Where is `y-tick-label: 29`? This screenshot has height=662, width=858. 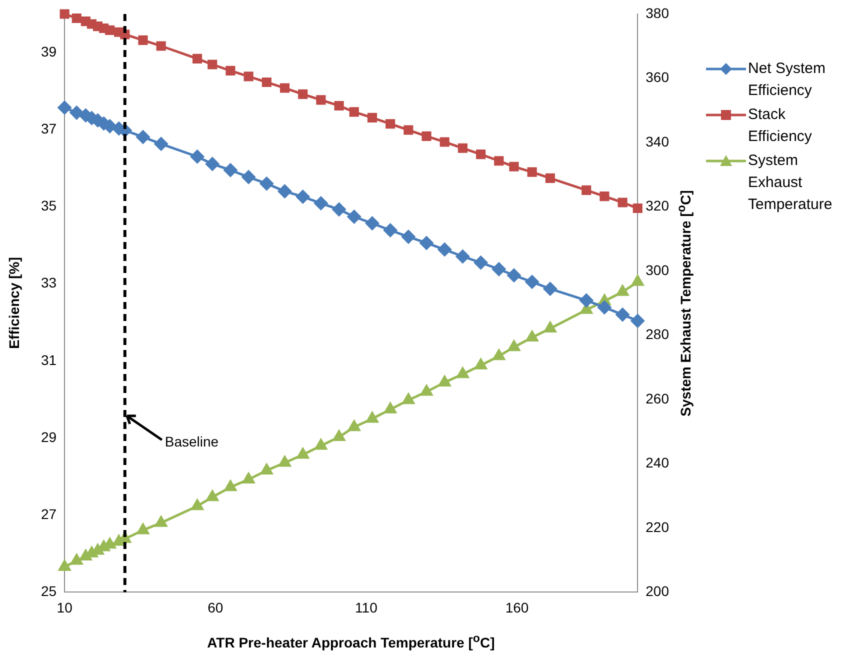 y-tick-label: 29 is located at coordinates (48, 436).